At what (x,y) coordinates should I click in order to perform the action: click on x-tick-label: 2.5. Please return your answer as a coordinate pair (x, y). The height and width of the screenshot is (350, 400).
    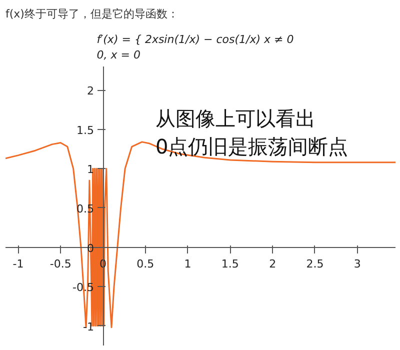
    Looking at the image, I should click on (315, 263).